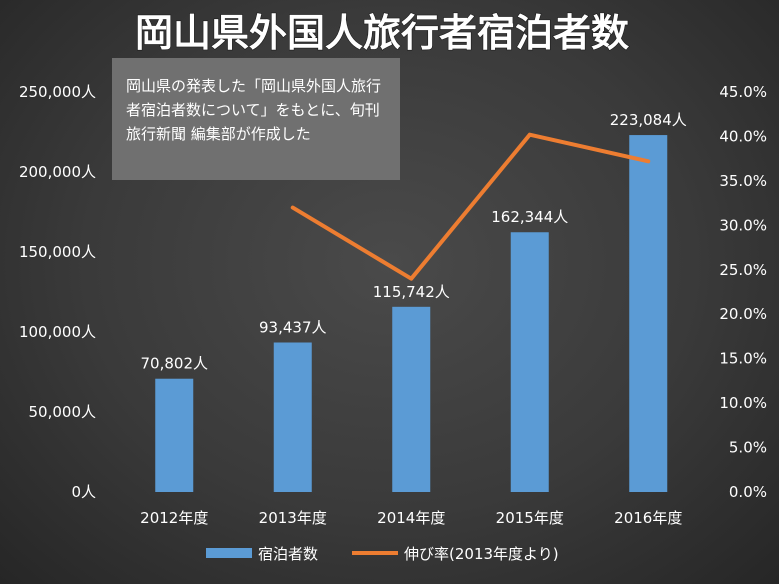  I want to click on left-tick-label: 150,000人, so click(57, 252).